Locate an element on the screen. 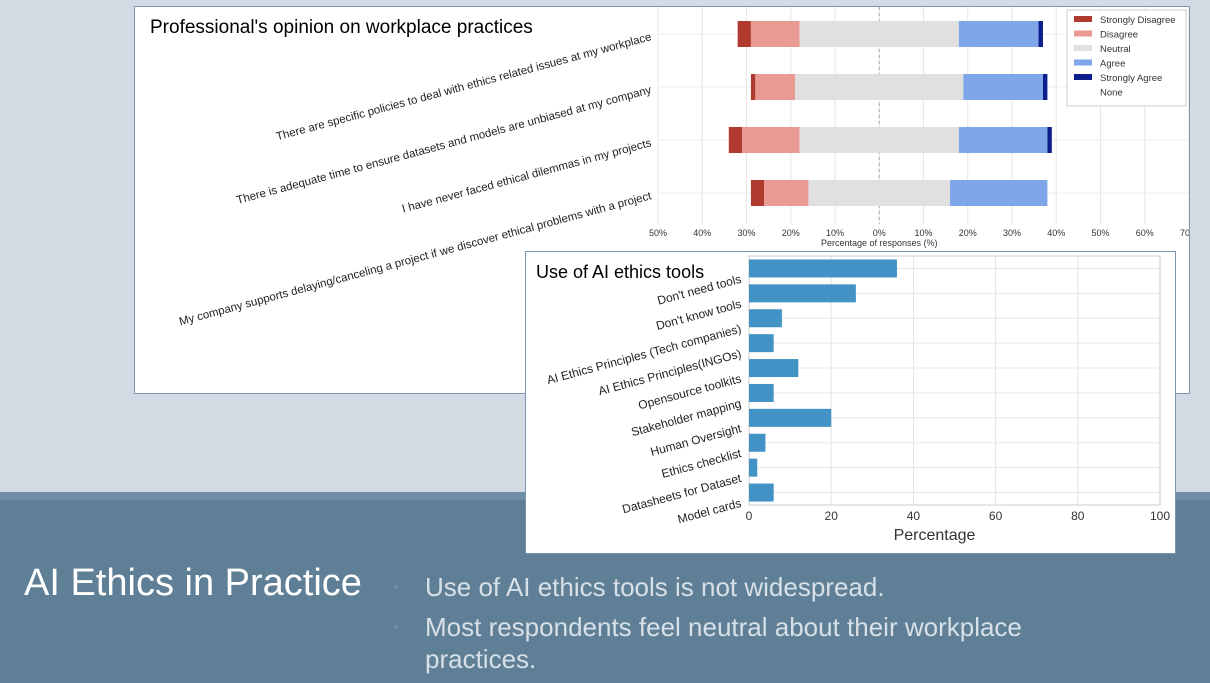  legend-label: Strongly Agree is located at coordinates (1131, 78).